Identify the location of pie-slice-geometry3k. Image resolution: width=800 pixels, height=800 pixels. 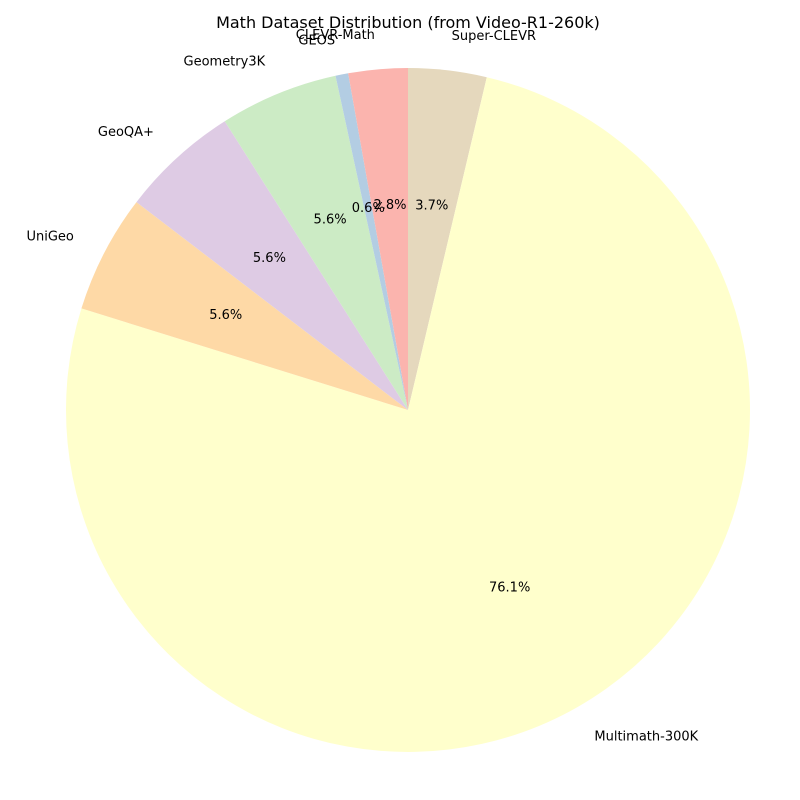
(316, 243).